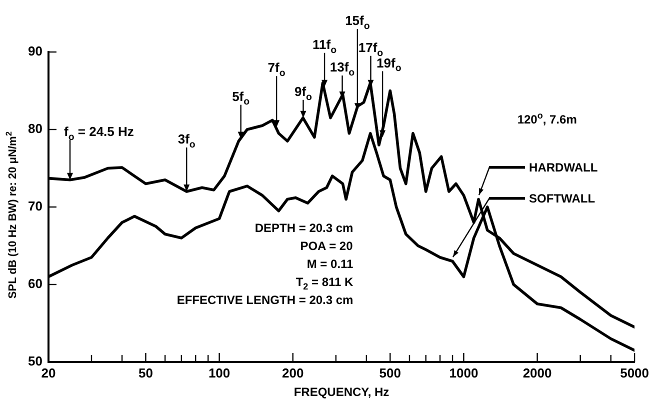 The image size is (653, 404). Describe the element at coordinates (537, 372) in the screenshot. I see `x-tick-label: 2000` at that location.